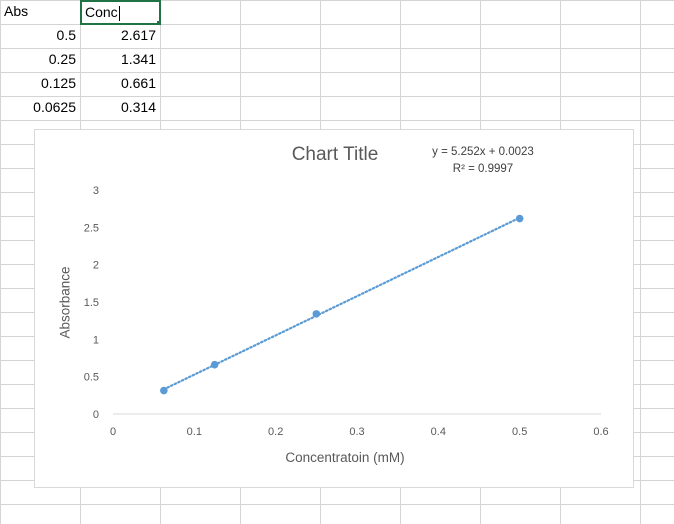 The image size is (674, 524). Describe the element at coordinates (16, 11) in the screenshot. I see `cell-a1-text: Abs` at that location.